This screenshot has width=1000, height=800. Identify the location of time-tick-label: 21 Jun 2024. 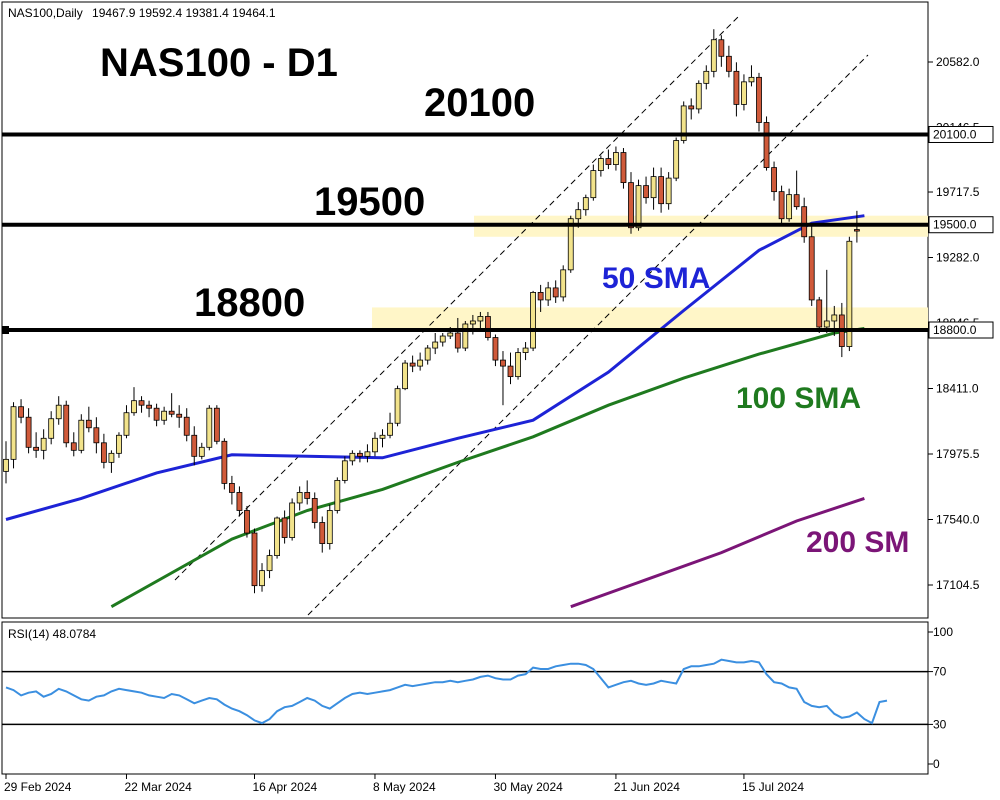
(647, 787).